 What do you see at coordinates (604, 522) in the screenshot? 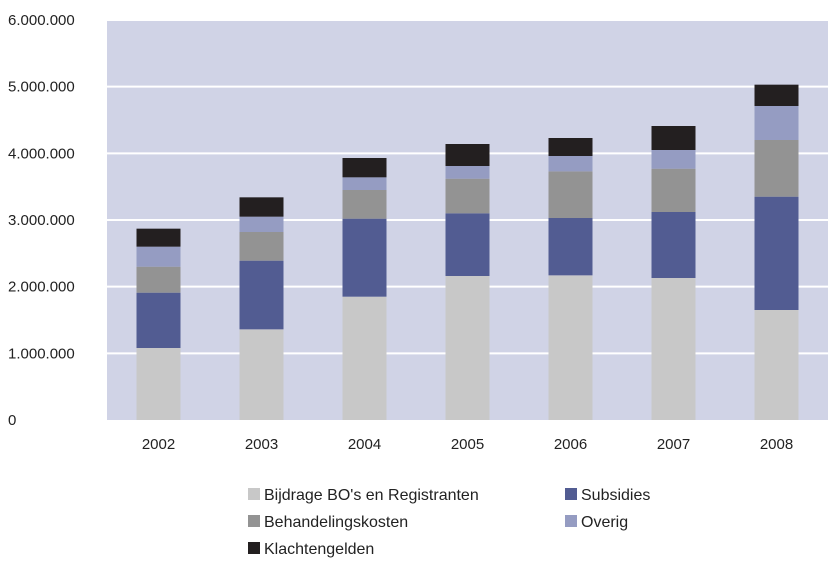
I see `legend-label: Overig` at bounding box center [604, 522].